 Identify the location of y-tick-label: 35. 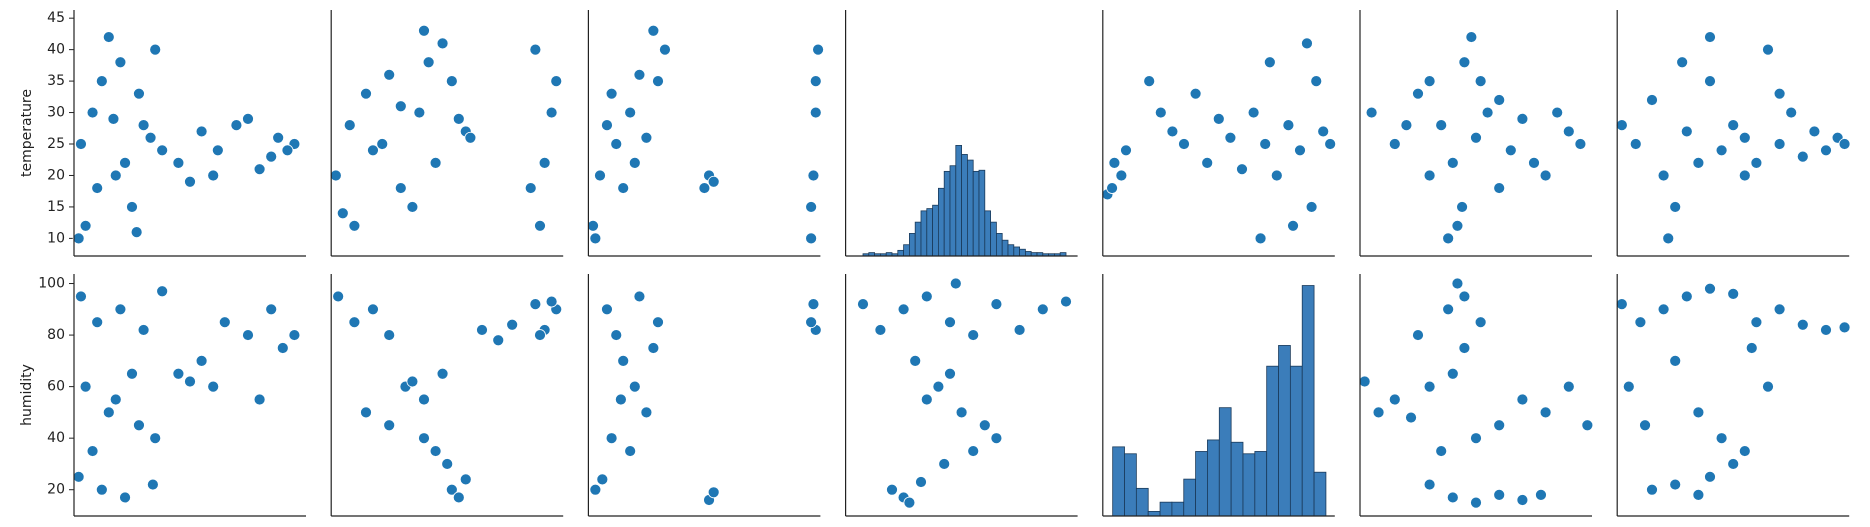
(56, 81).